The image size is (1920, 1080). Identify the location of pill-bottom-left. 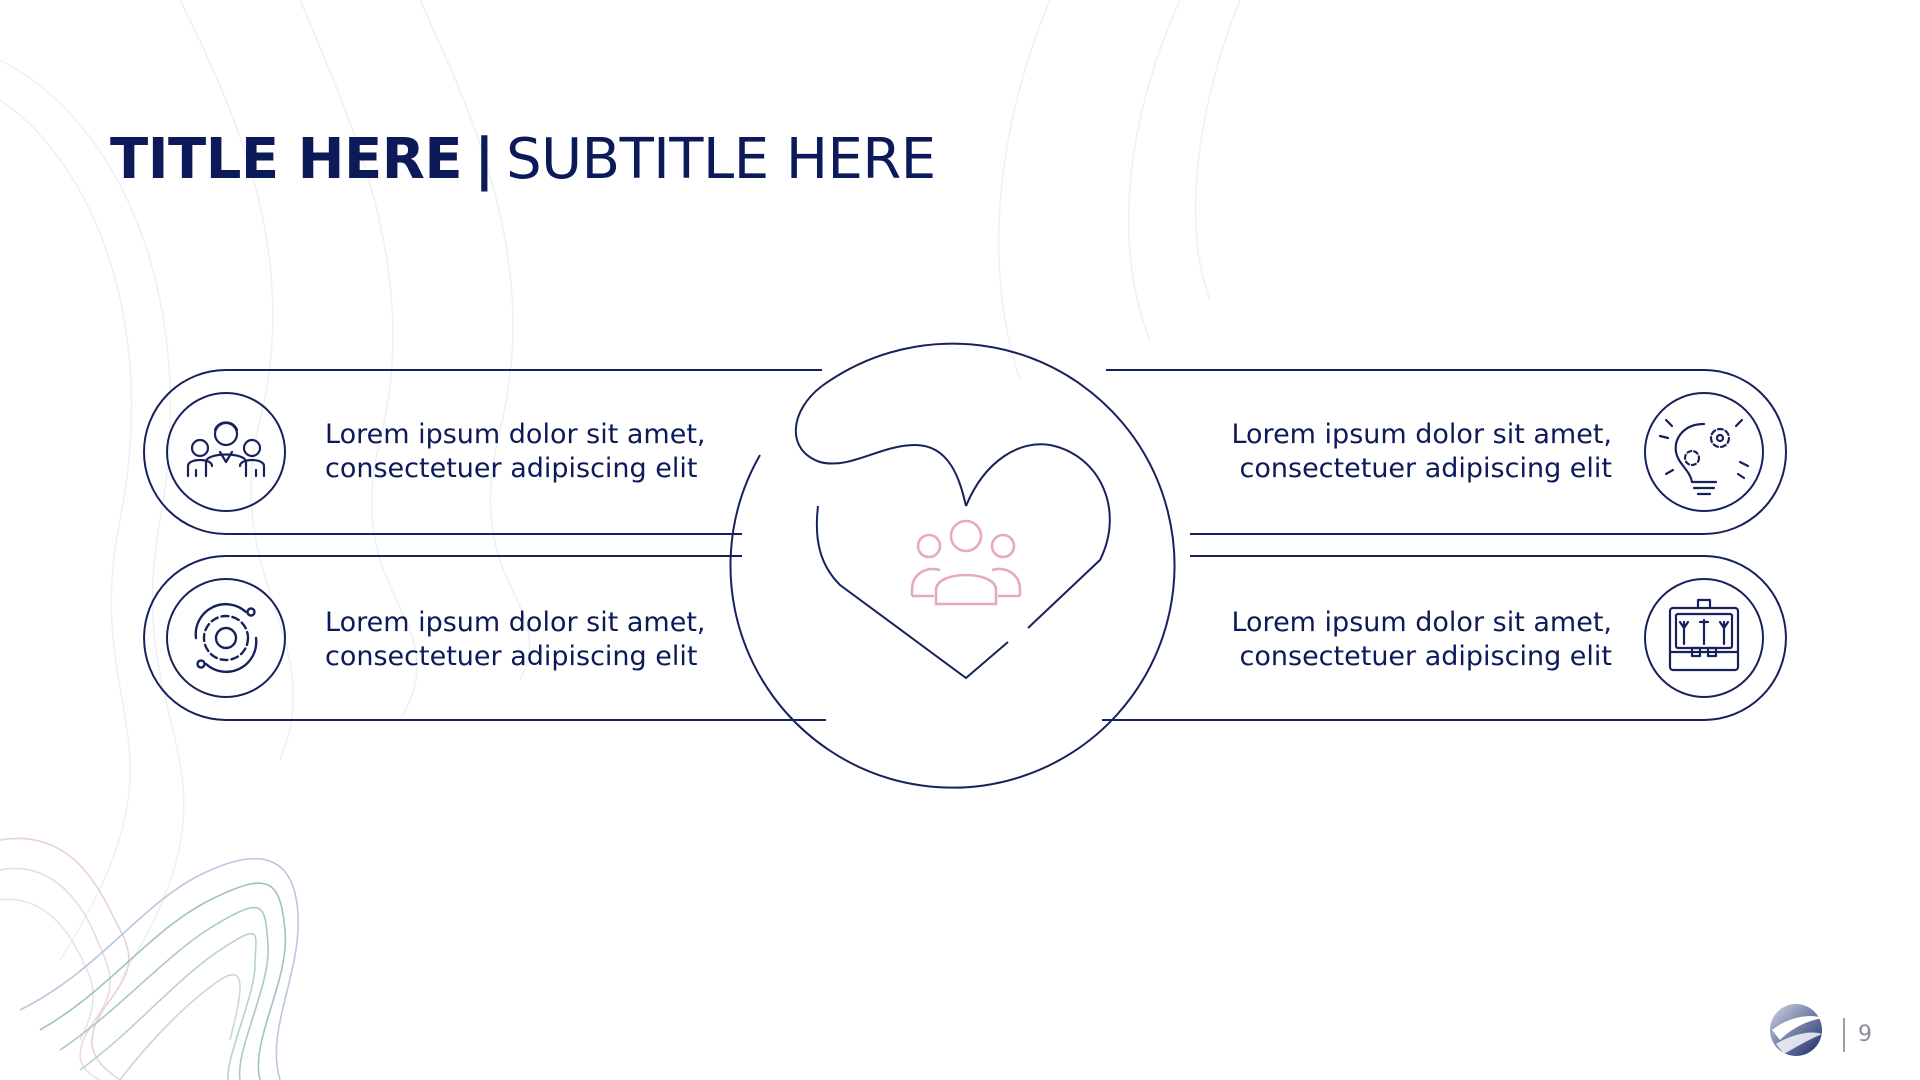
(484, 638).